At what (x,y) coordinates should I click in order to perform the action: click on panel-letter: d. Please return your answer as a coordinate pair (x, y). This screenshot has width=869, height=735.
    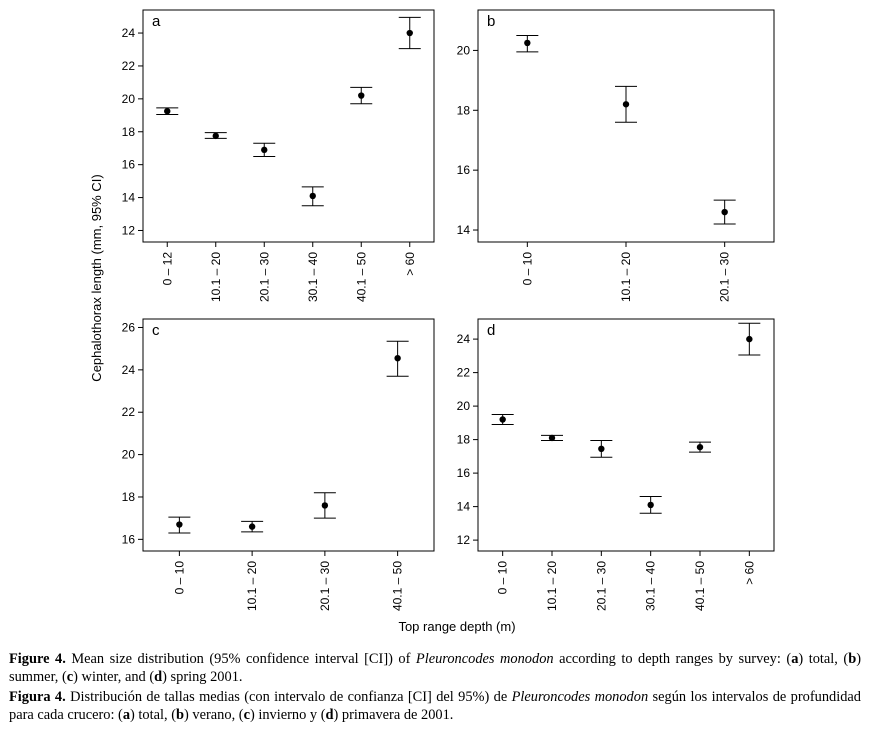
    Looking at the image, I should click on (491, 330).